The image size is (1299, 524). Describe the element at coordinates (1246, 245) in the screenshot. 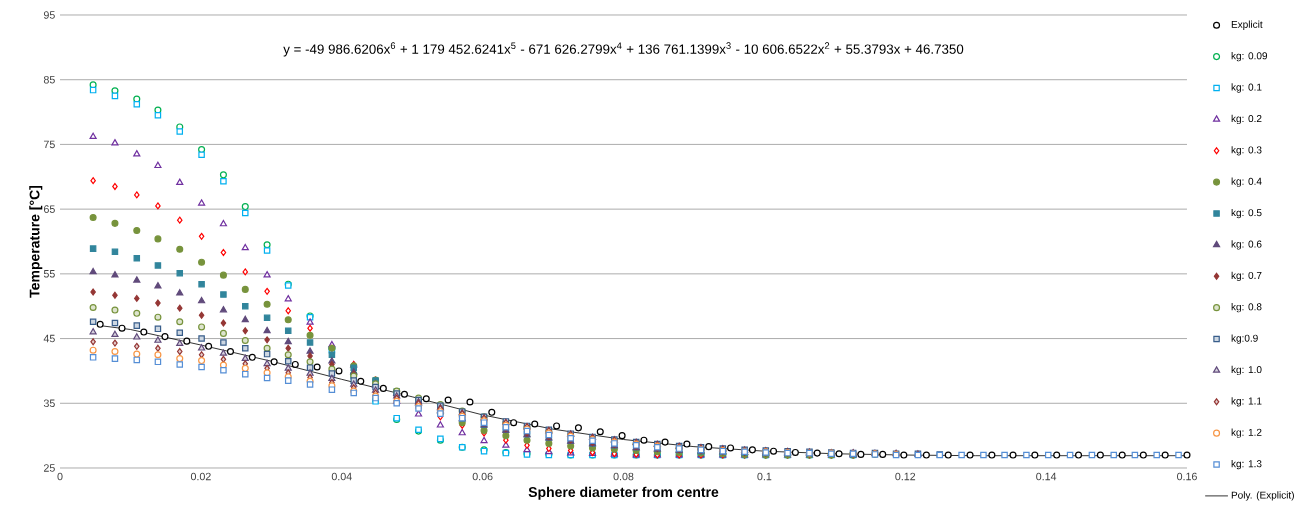

I see `legend-label: kg: 0.6` at that location.